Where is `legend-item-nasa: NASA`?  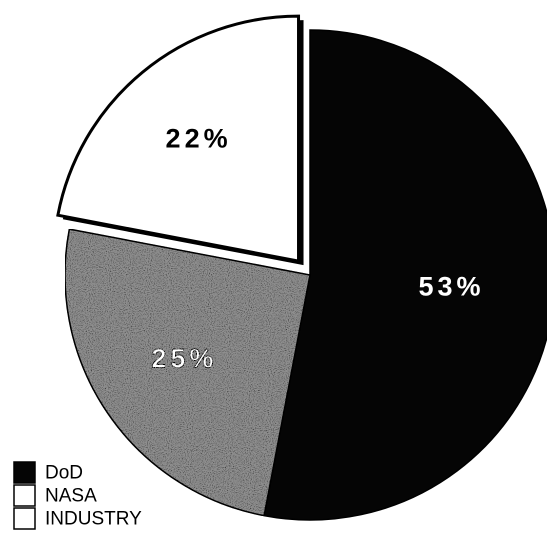
legend-item-nasa: NASA is located at coordinates (55, 495).